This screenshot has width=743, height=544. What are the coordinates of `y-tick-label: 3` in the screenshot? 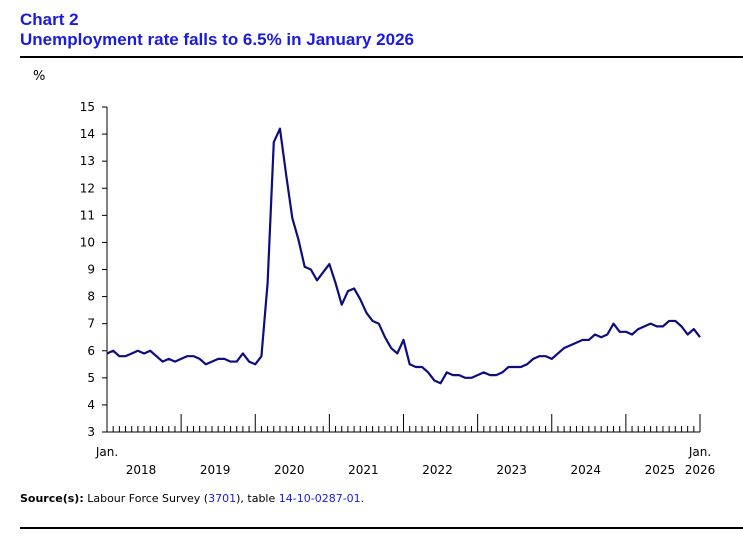 It's located at (91, 432).